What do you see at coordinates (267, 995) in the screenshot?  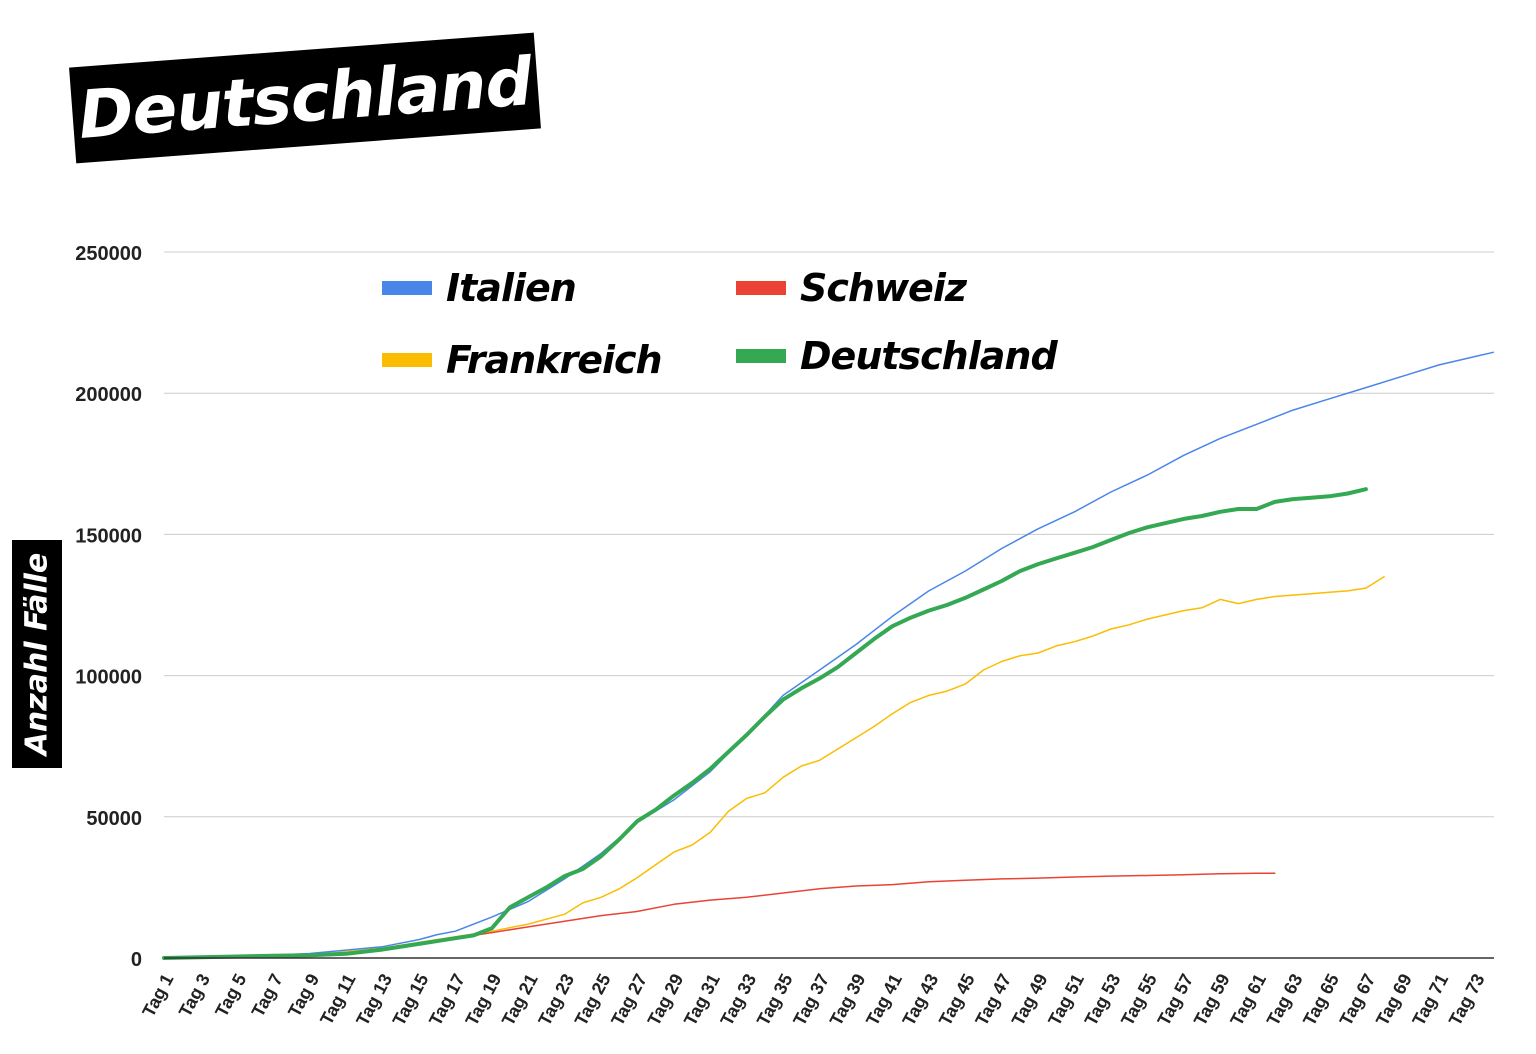 I see `x-tick-label: Tag 7` at bounding box center [267, 995].